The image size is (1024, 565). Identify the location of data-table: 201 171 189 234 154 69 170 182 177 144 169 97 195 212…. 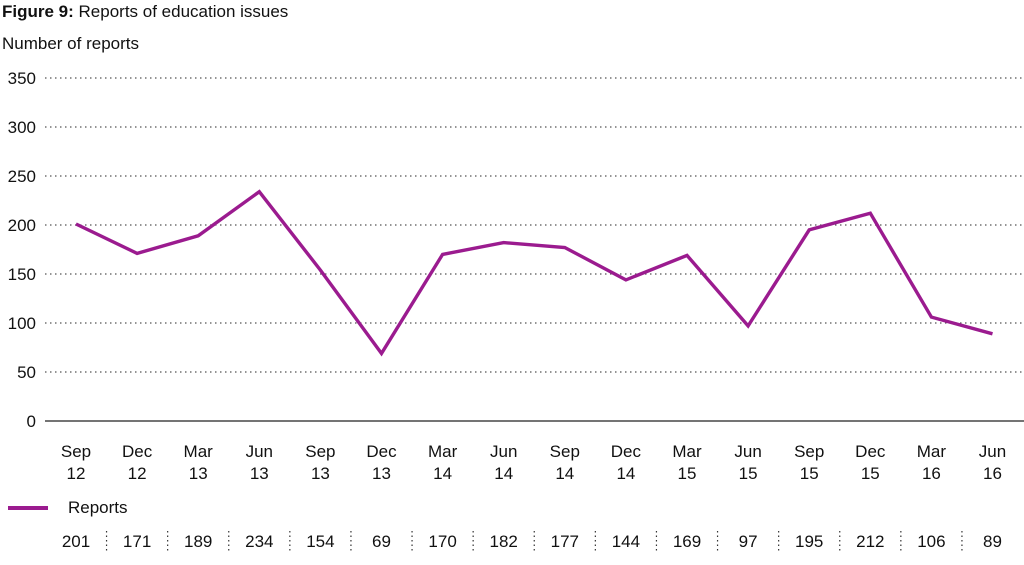
(532, 541).